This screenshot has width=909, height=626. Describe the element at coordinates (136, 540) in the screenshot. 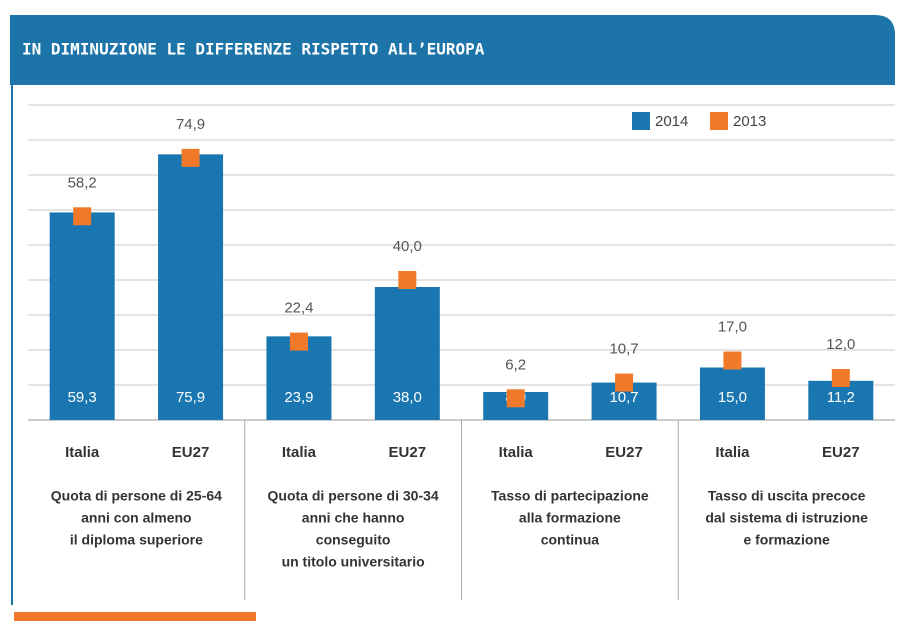

I see `group-label: il diploma superiore` at that location.